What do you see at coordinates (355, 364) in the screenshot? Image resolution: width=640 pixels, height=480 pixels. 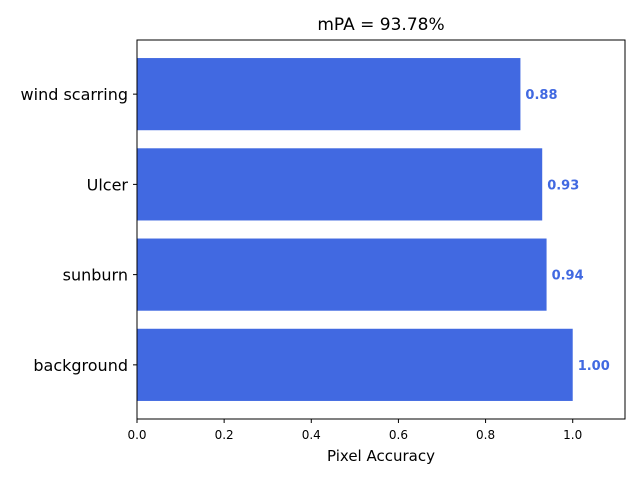 I see `bar-background` at bounding box center [355, 364].